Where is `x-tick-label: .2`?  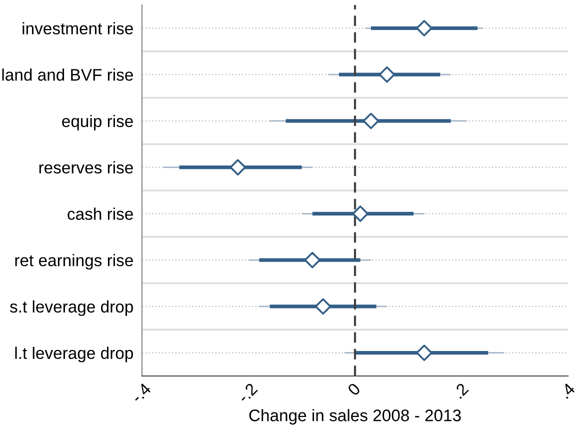 x-tick-label: .2 is located at coordinates (460, 390).